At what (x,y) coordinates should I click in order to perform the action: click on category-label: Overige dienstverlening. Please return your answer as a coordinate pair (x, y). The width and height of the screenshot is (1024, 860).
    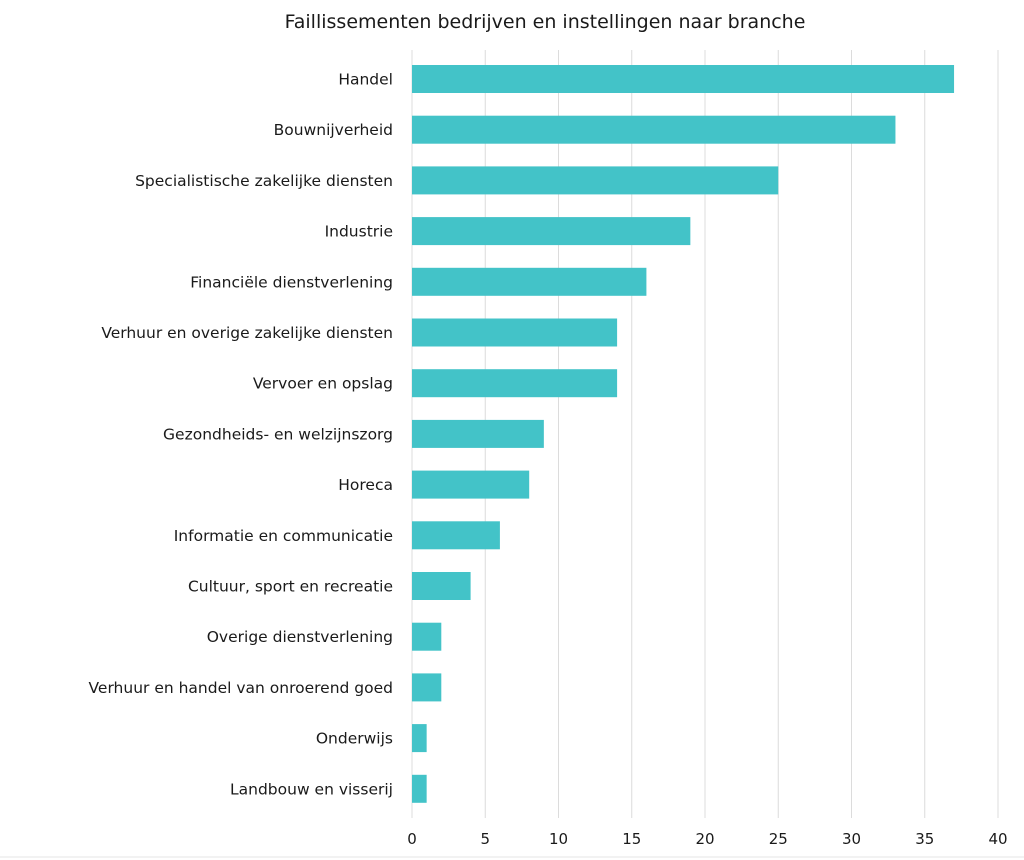
    Looking at the image, I should click on (300, 637).